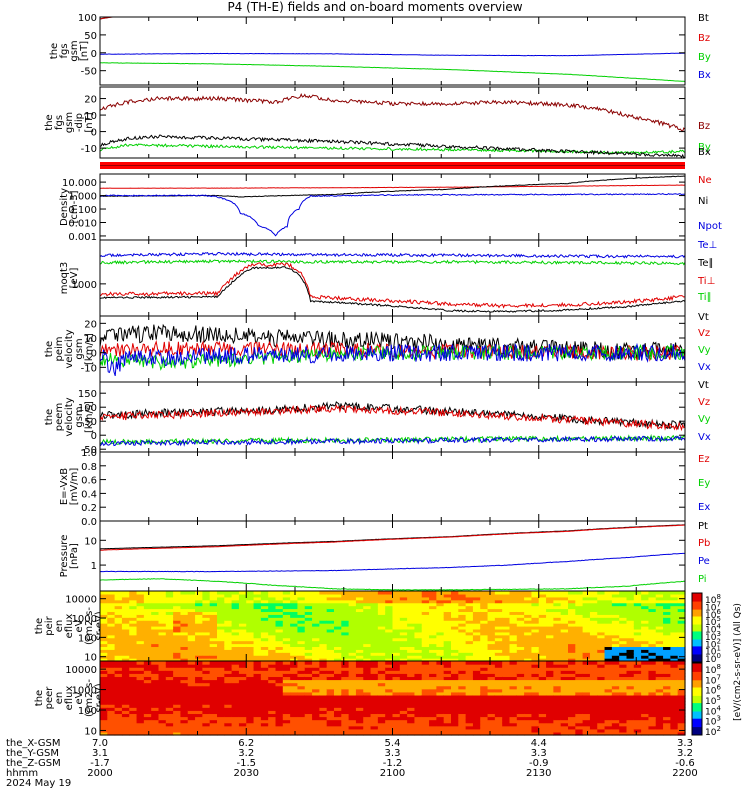  What do you see at coordinates (79, 416) in the screenshot?
I see `y-axis-label: gsm` at bounding box center [79, 416].